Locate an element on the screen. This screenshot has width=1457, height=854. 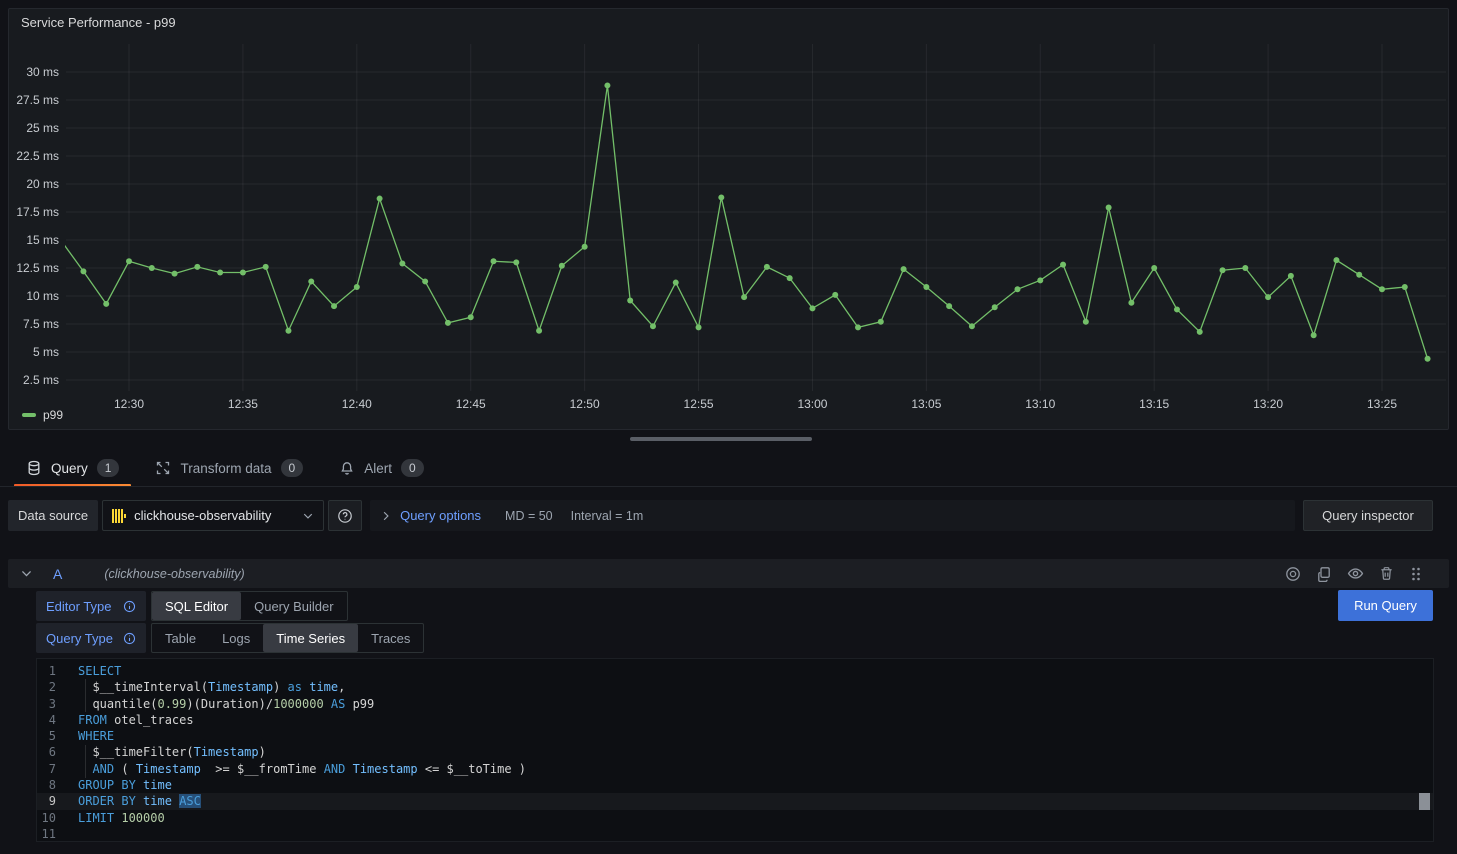
code-line-2: 2 $__timeInterval(Timestamp) as time, is located at coordinates (735, 687).